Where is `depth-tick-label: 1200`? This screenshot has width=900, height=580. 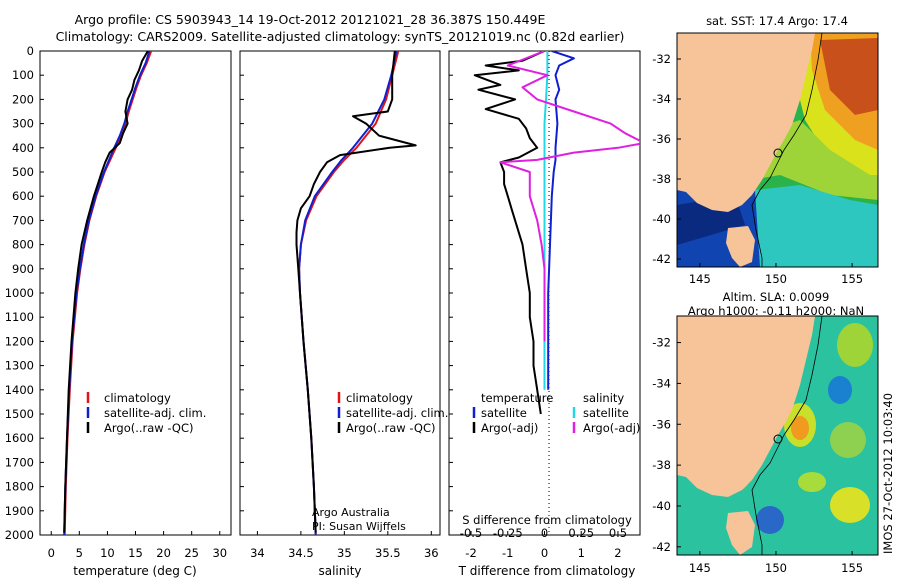 depth-tick-label: 1200 is located at coordinates (19, 341).